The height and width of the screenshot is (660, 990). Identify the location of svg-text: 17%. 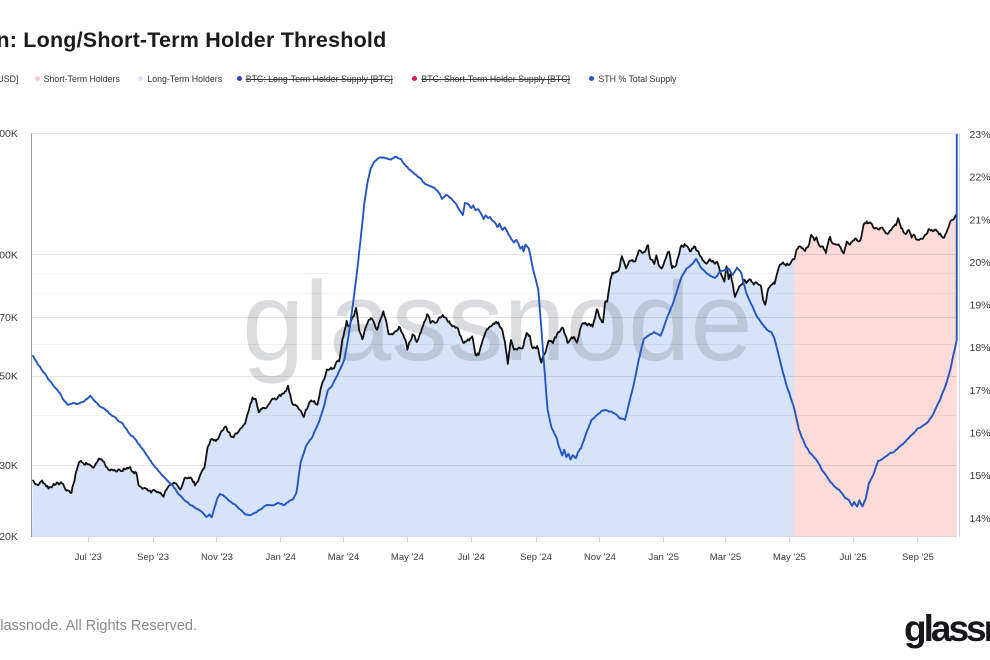
(980, 391).